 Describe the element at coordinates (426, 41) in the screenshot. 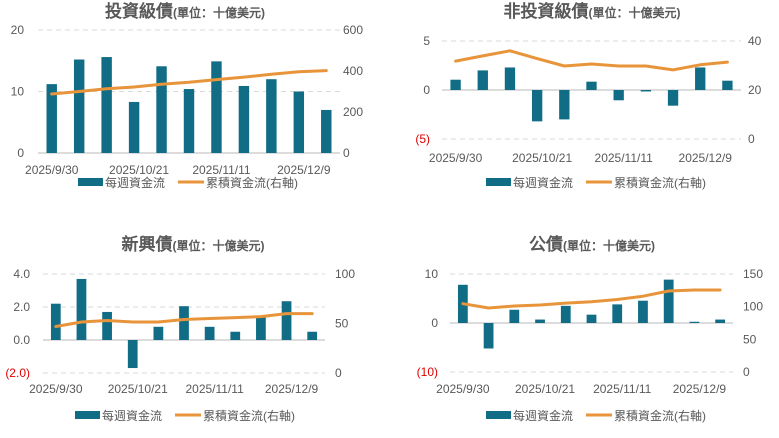

I see `left-axis-tick-label: 5` at that location.